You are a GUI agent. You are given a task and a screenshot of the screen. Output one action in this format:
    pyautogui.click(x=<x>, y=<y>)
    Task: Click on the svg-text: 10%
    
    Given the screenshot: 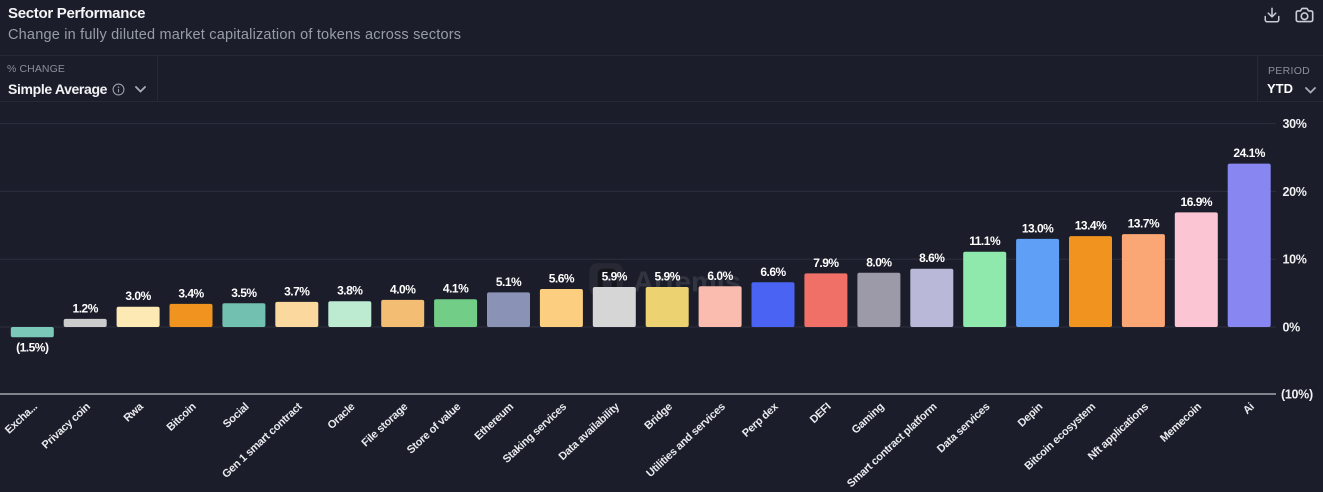 What is the action you would take?
    pyautogui.click(x=1295, y=260)
    